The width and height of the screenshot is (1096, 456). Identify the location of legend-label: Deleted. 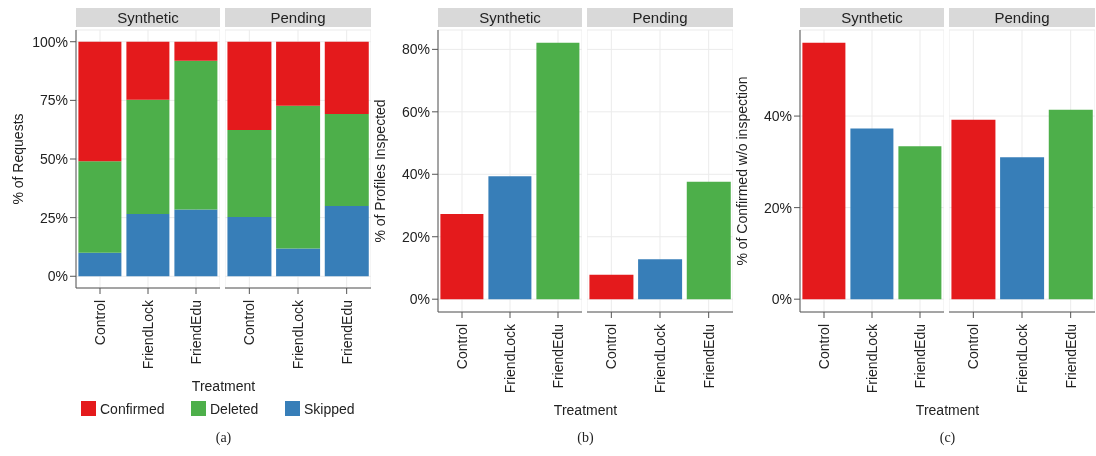
(234, 409).